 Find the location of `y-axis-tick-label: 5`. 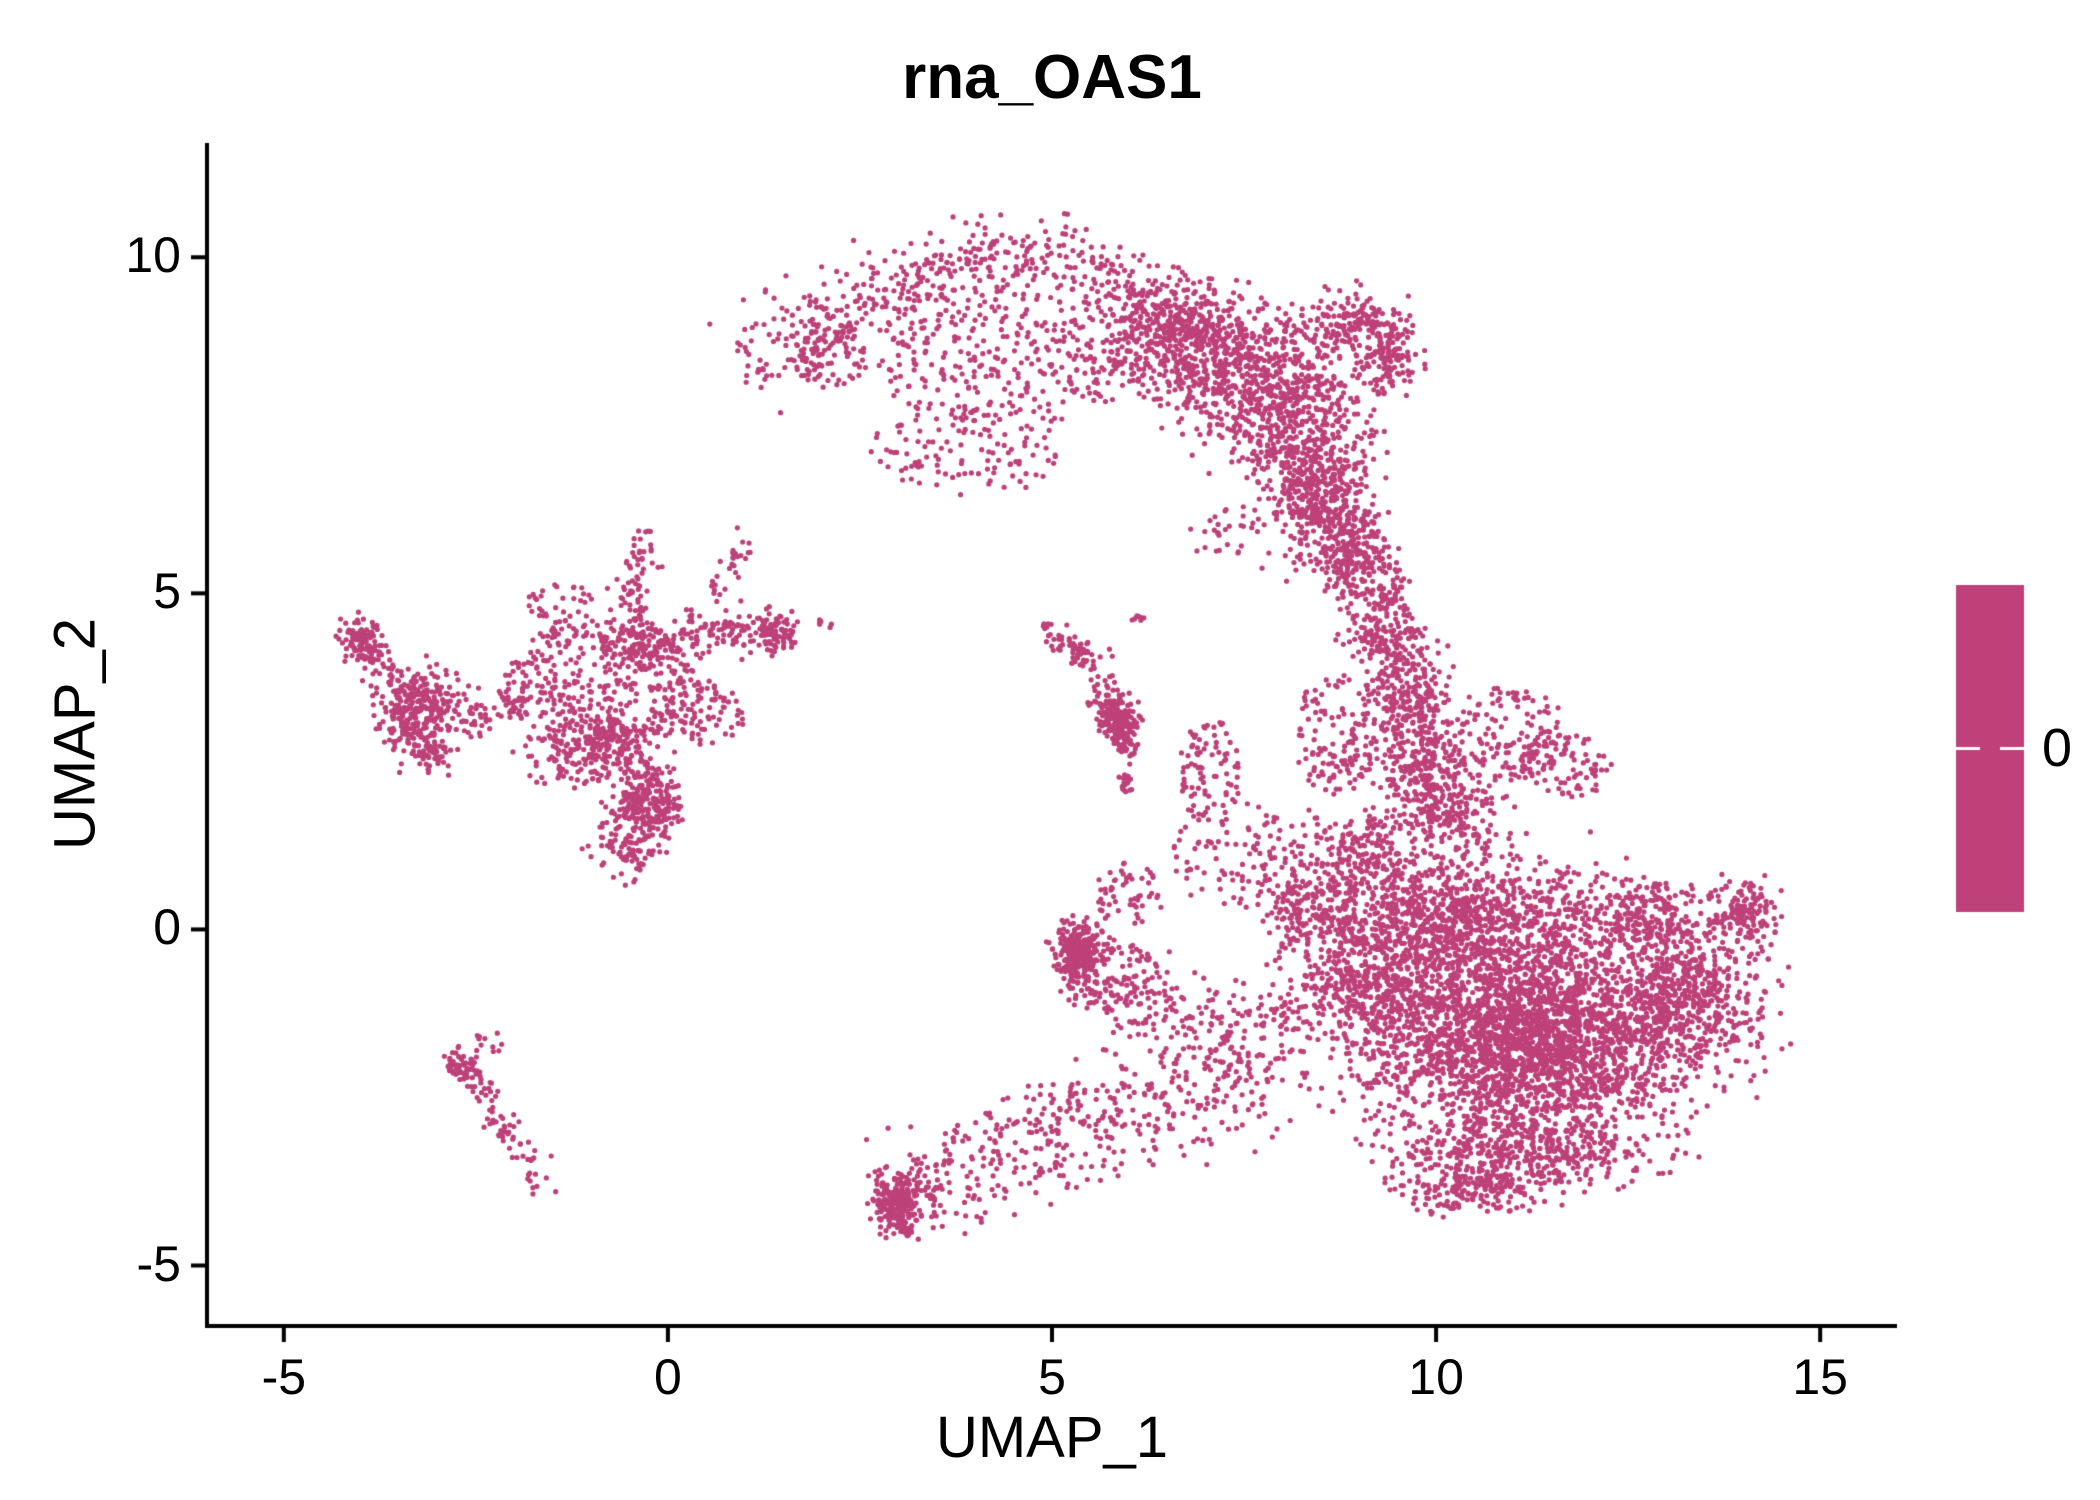

y-axis-tick-label: 5 is located at coordinates (167, 591).